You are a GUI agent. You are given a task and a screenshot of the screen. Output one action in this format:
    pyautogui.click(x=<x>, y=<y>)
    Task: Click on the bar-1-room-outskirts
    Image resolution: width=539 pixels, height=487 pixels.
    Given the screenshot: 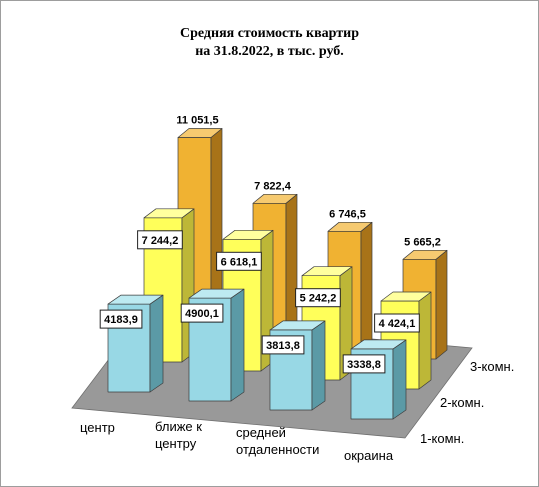 What is the action you would take?
    pyautogui.click(x=378, y=379)
    